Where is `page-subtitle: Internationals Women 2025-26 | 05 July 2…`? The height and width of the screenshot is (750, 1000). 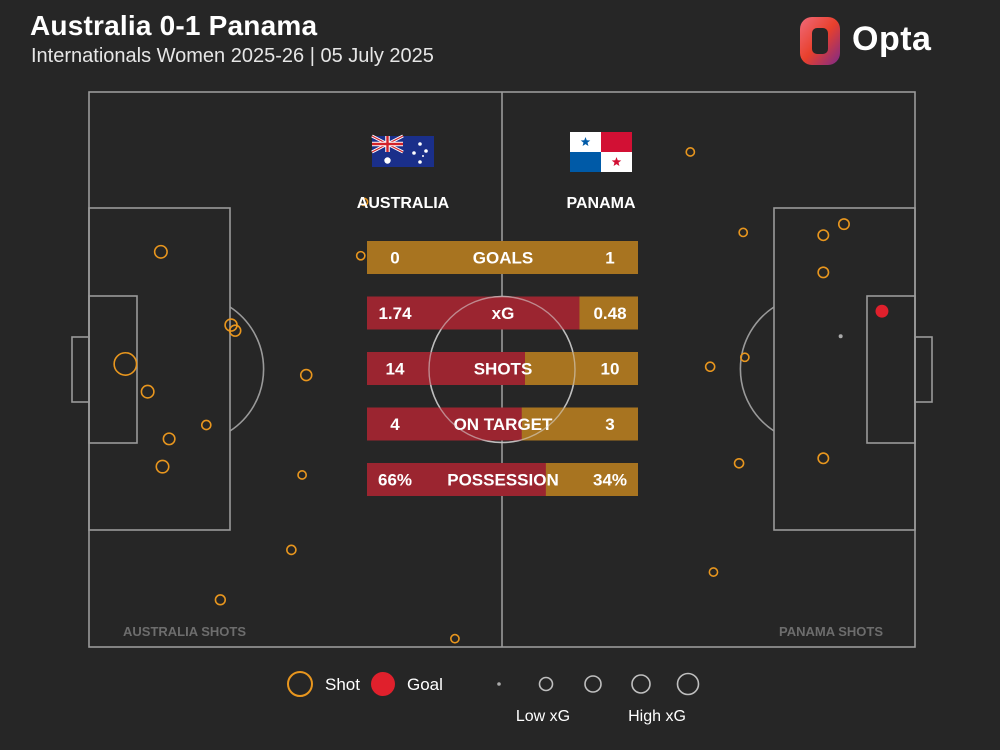
page-subtitle: Internationals Women 2025-26 | 05 July 2… is located at coordinates (232, 56).